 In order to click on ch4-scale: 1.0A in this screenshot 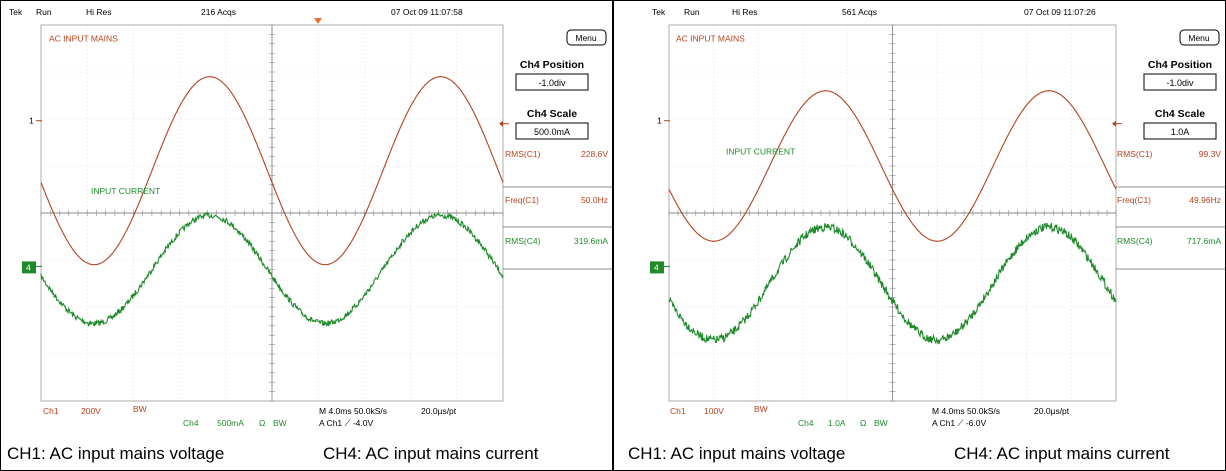, I will do `click(837, 423)`.